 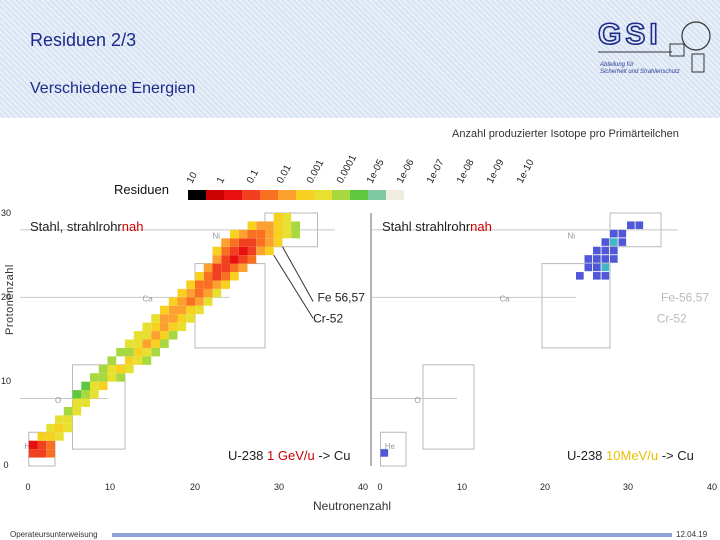 What do you see at coordinates (352, 506) in the screenshot?
I see `x-axis-title: Neutronenzahl` at bounding box center [352, 506].